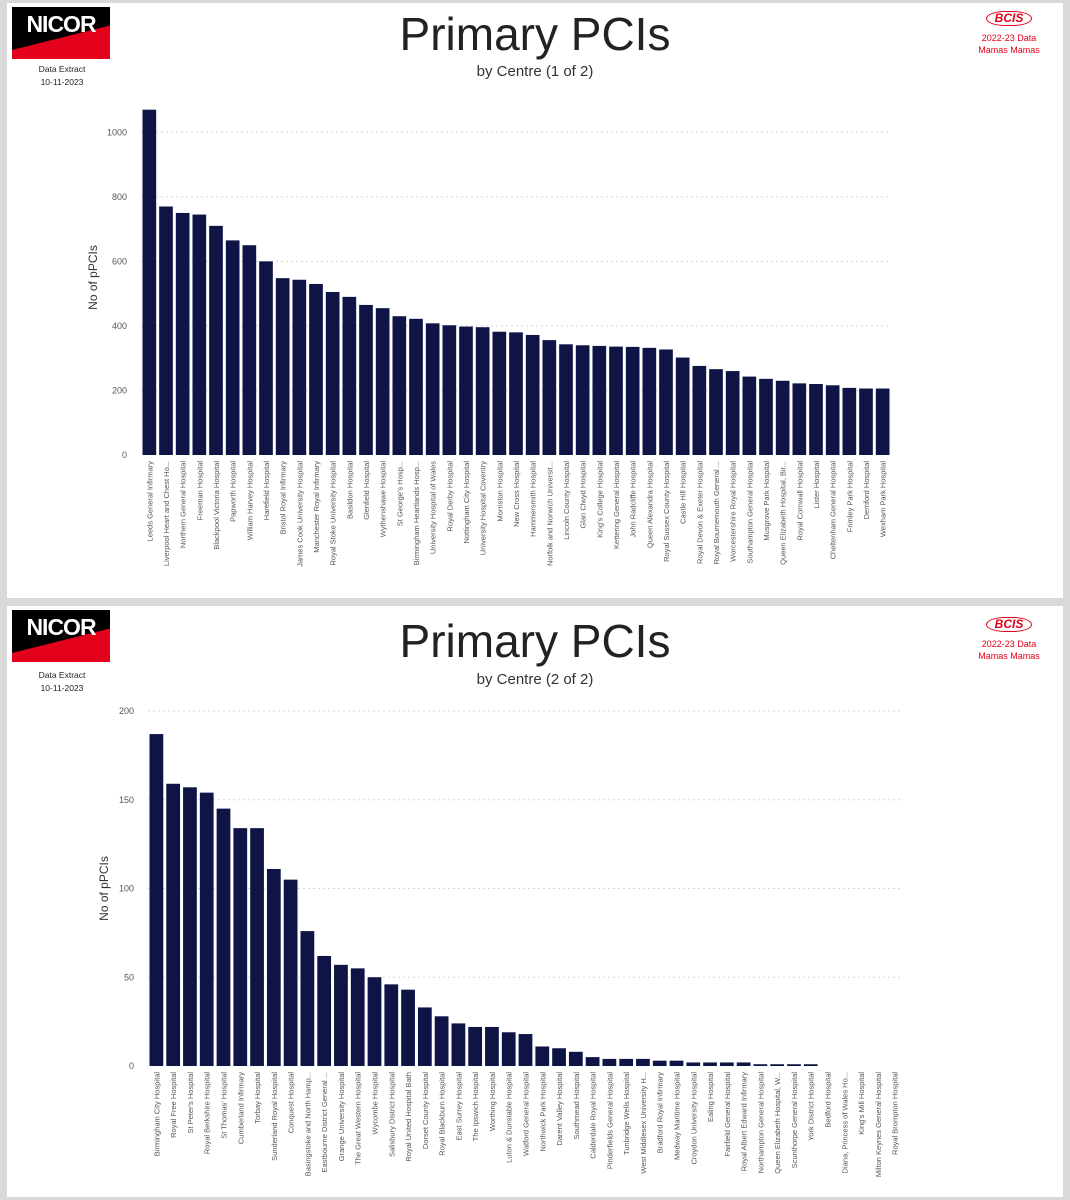 The height and width of the screenshot is (1200, 1070). What do you see at coordinates (710, 1097) in the screenshot?
I see `x-tick-label: Ealing Hospital` at bounding box center [710, 1097].